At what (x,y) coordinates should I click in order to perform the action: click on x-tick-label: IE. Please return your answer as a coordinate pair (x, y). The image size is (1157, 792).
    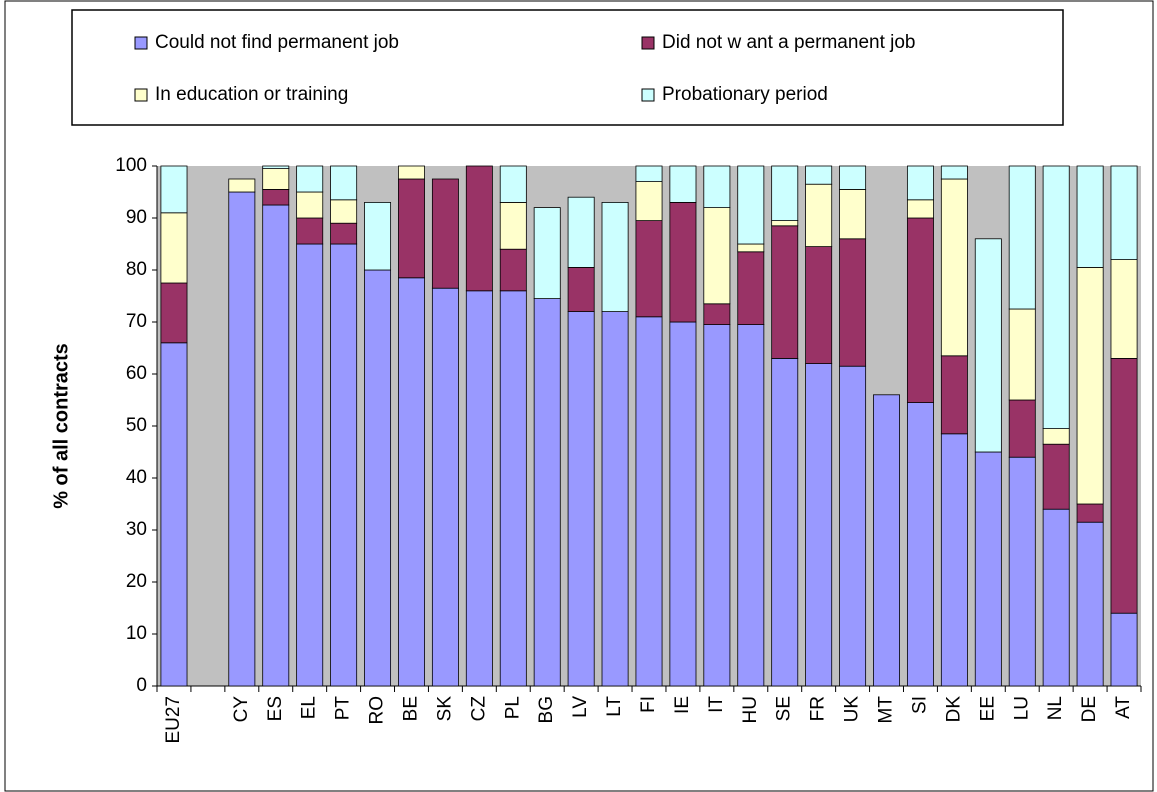
    Looking at the image, I should click on (682, 705).